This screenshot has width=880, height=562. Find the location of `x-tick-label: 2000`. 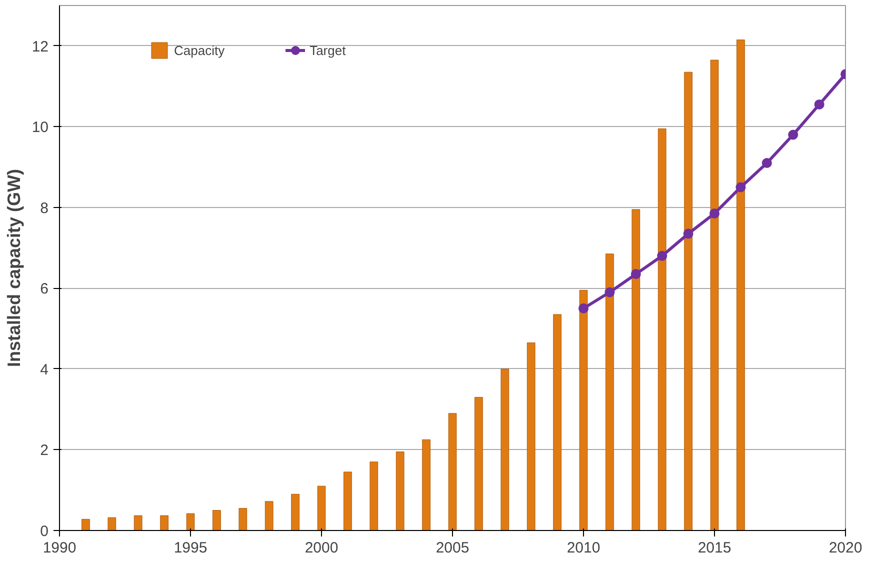

x-tick-label: 2000 is located at coordinates (321, 548).